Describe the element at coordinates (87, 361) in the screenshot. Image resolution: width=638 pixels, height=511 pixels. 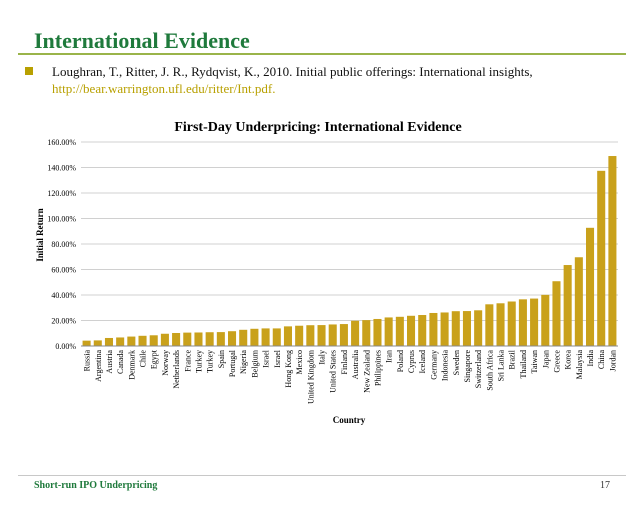
I see `x-tick-label: Russia` at that location.